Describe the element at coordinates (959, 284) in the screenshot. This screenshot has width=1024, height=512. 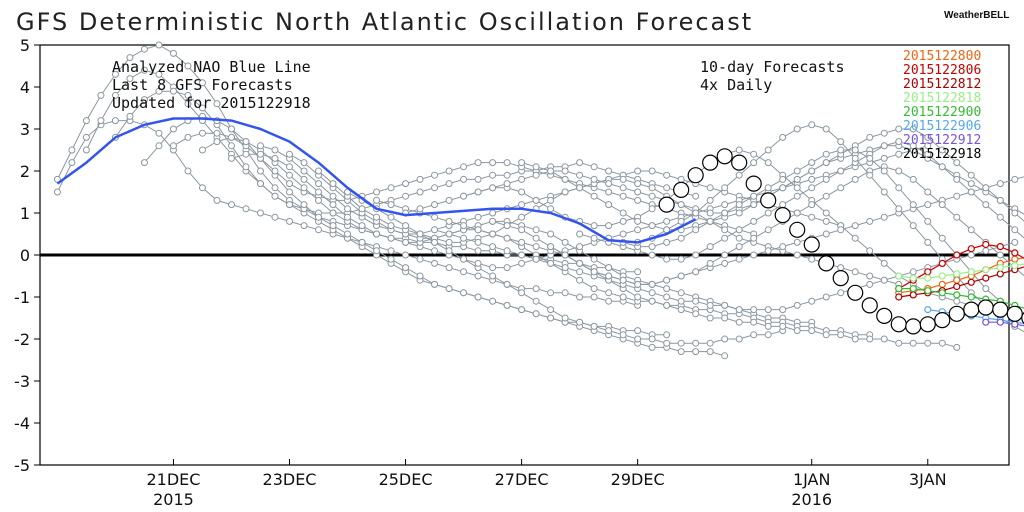
I see `colored-forecasts` at that location.